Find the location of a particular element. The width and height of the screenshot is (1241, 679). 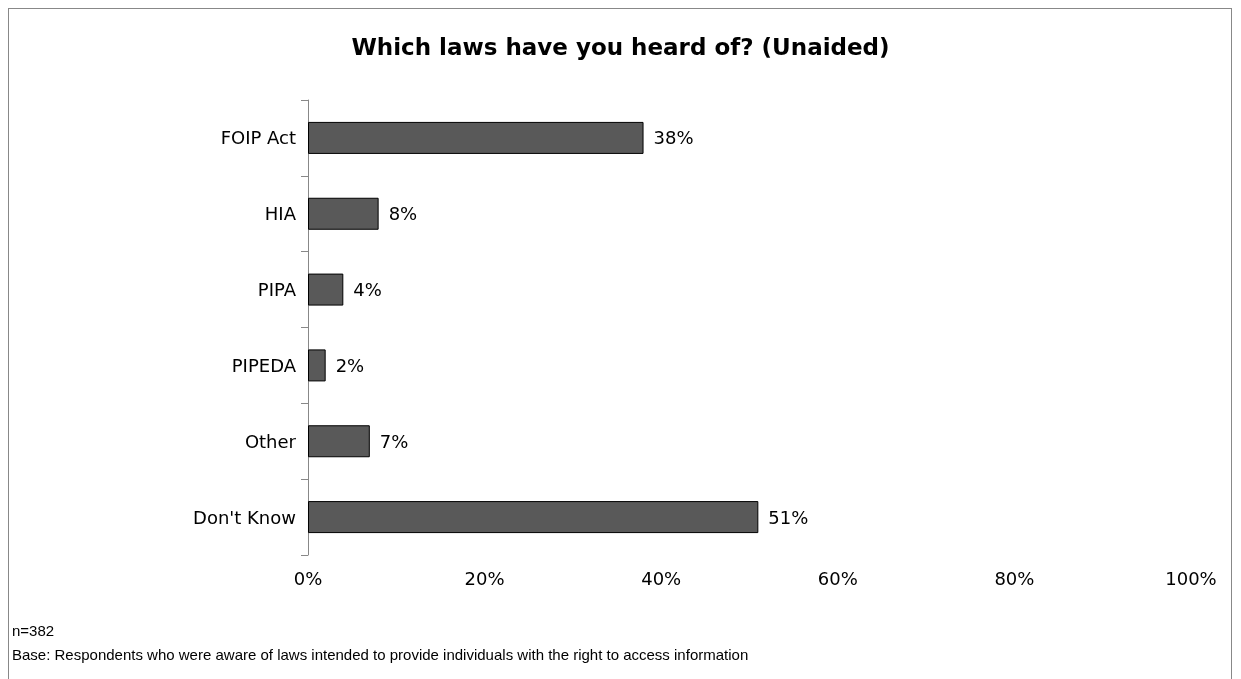

data-label: 38% is located at coordinates (673, 138).